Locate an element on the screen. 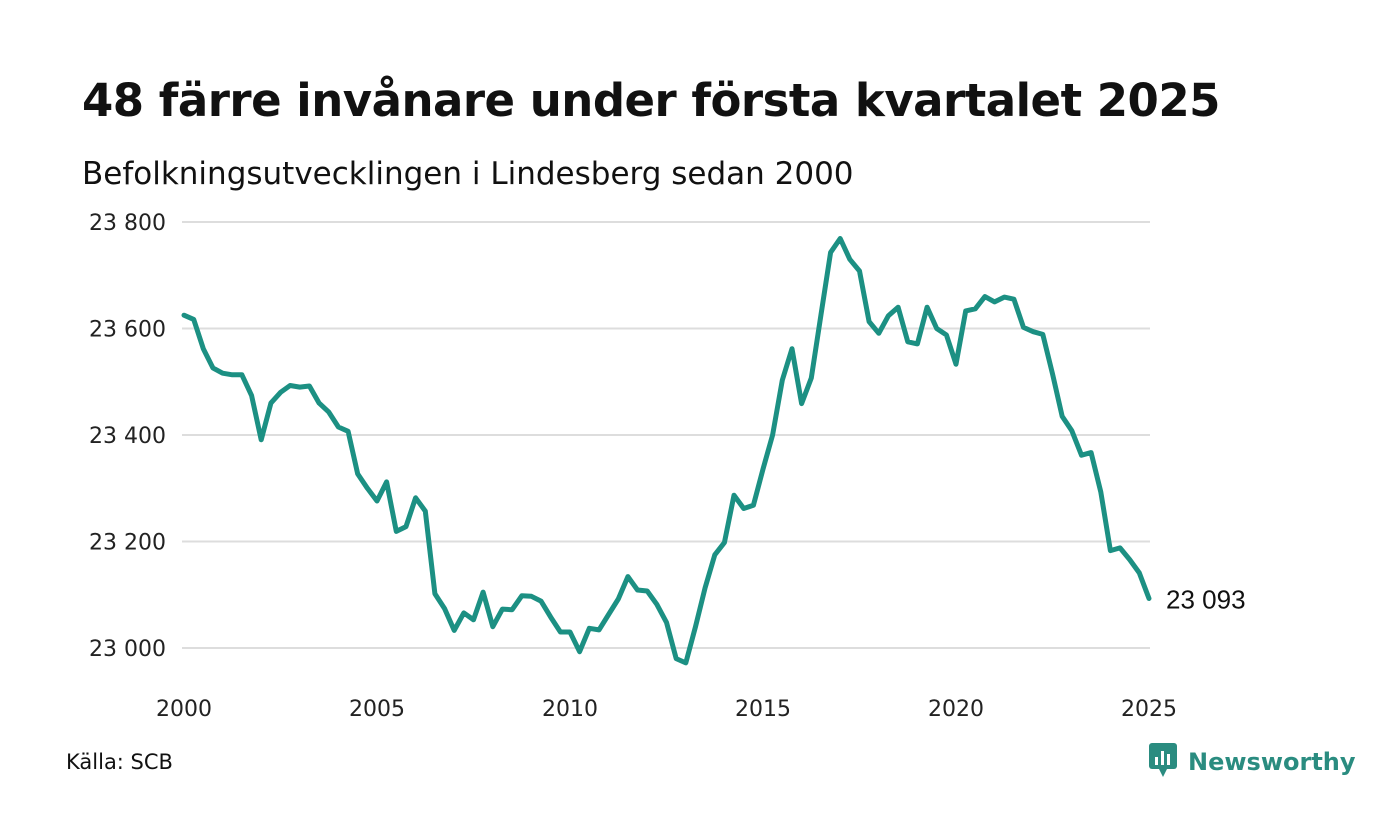 Image resolution: width=1400 pixels, height=840 pixels. end-value-layer: 23 093 is located at coordinates (1206, 599).